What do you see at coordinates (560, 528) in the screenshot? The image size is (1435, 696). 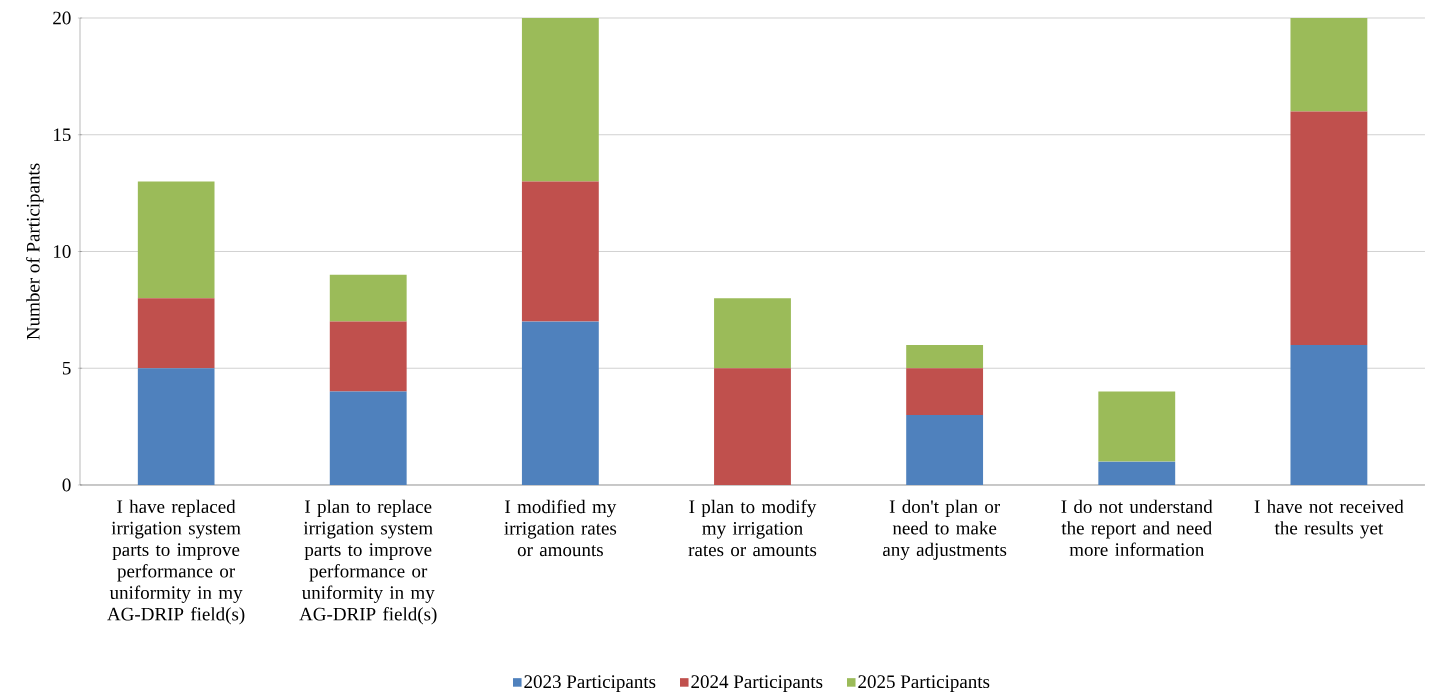 I see `x-tick-label: I modified my irrigation rates or amounts` at bounding box center [560, 528].